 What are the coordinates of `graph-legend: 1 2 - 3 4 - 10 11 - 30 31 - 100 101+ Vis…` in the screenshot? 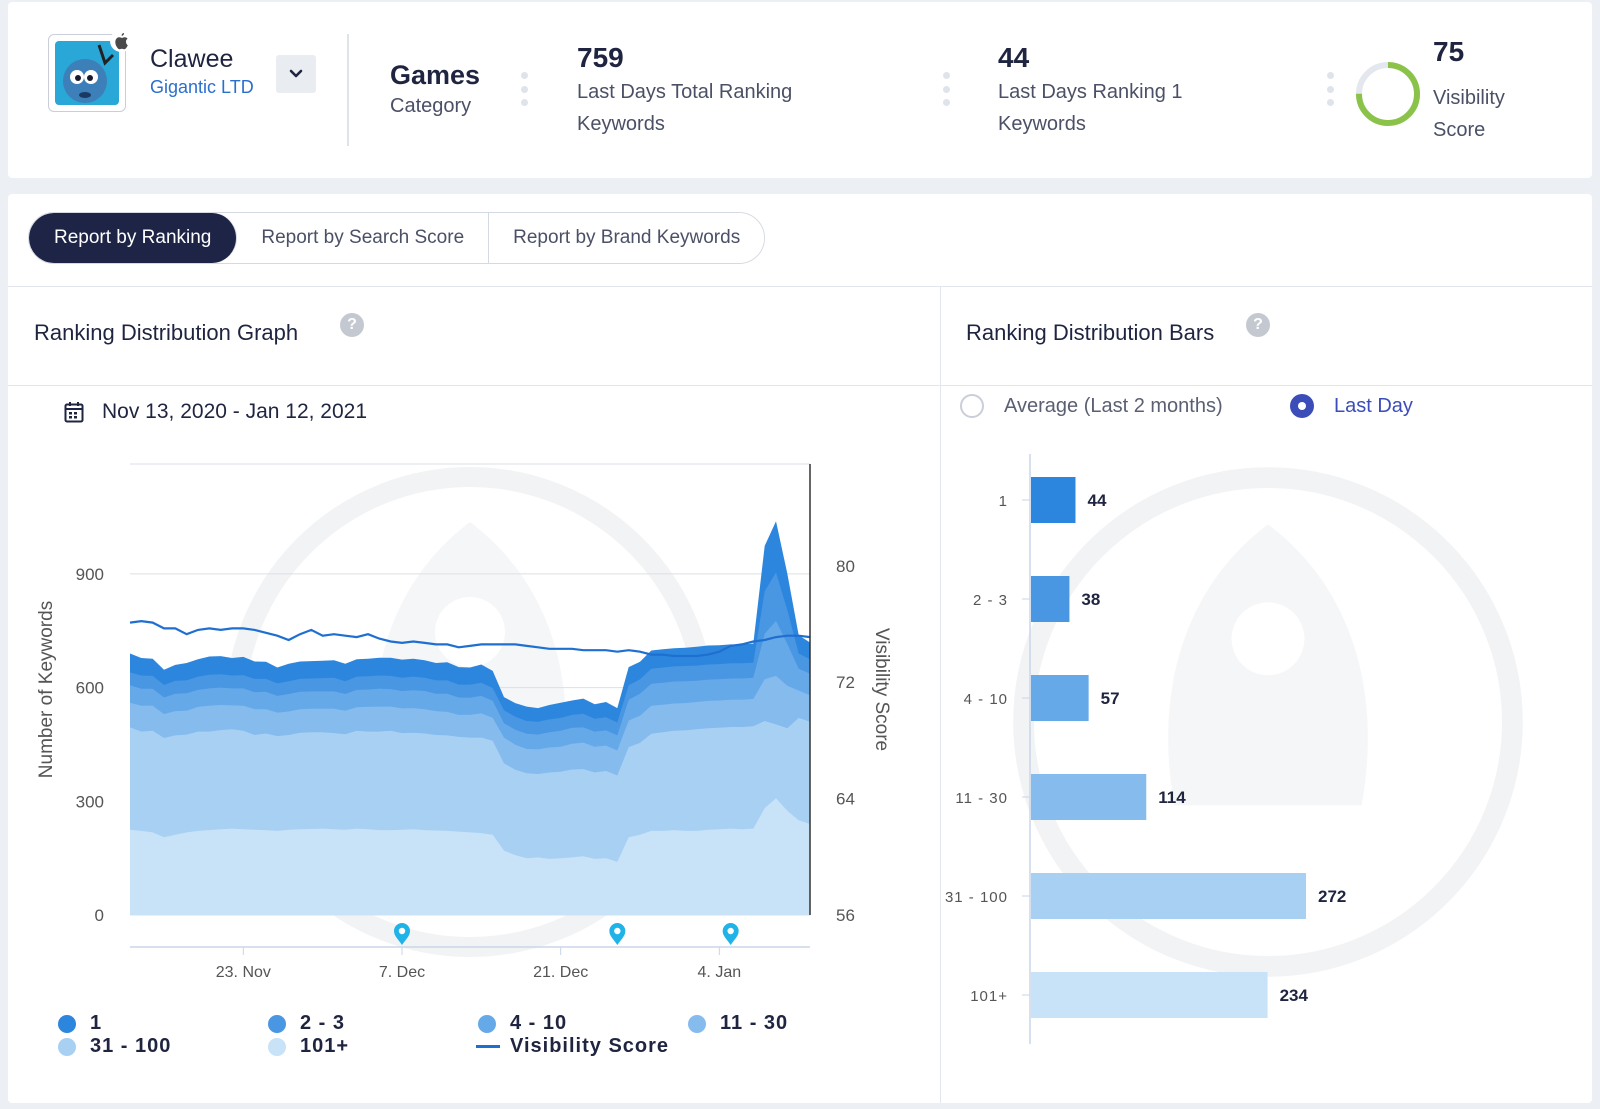 It's located at (458, 1037).